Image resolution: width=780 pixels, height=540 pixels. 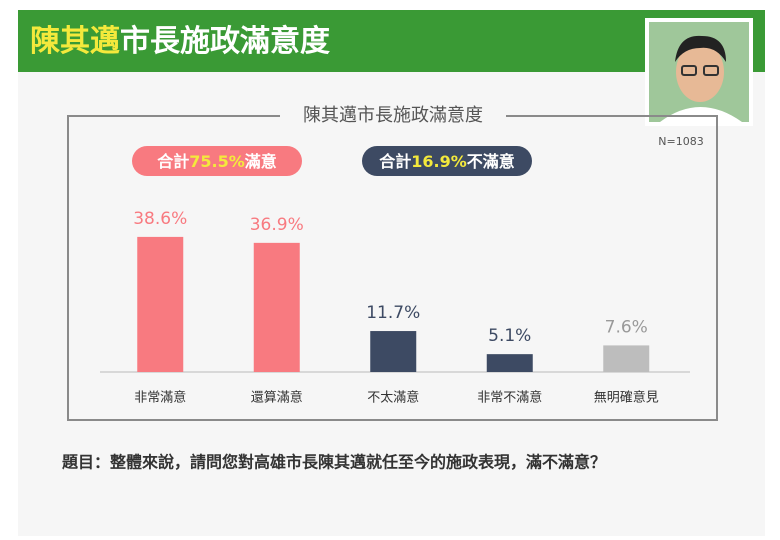 I want to click on value-label: 5.1%, so click(x=509, y=336).